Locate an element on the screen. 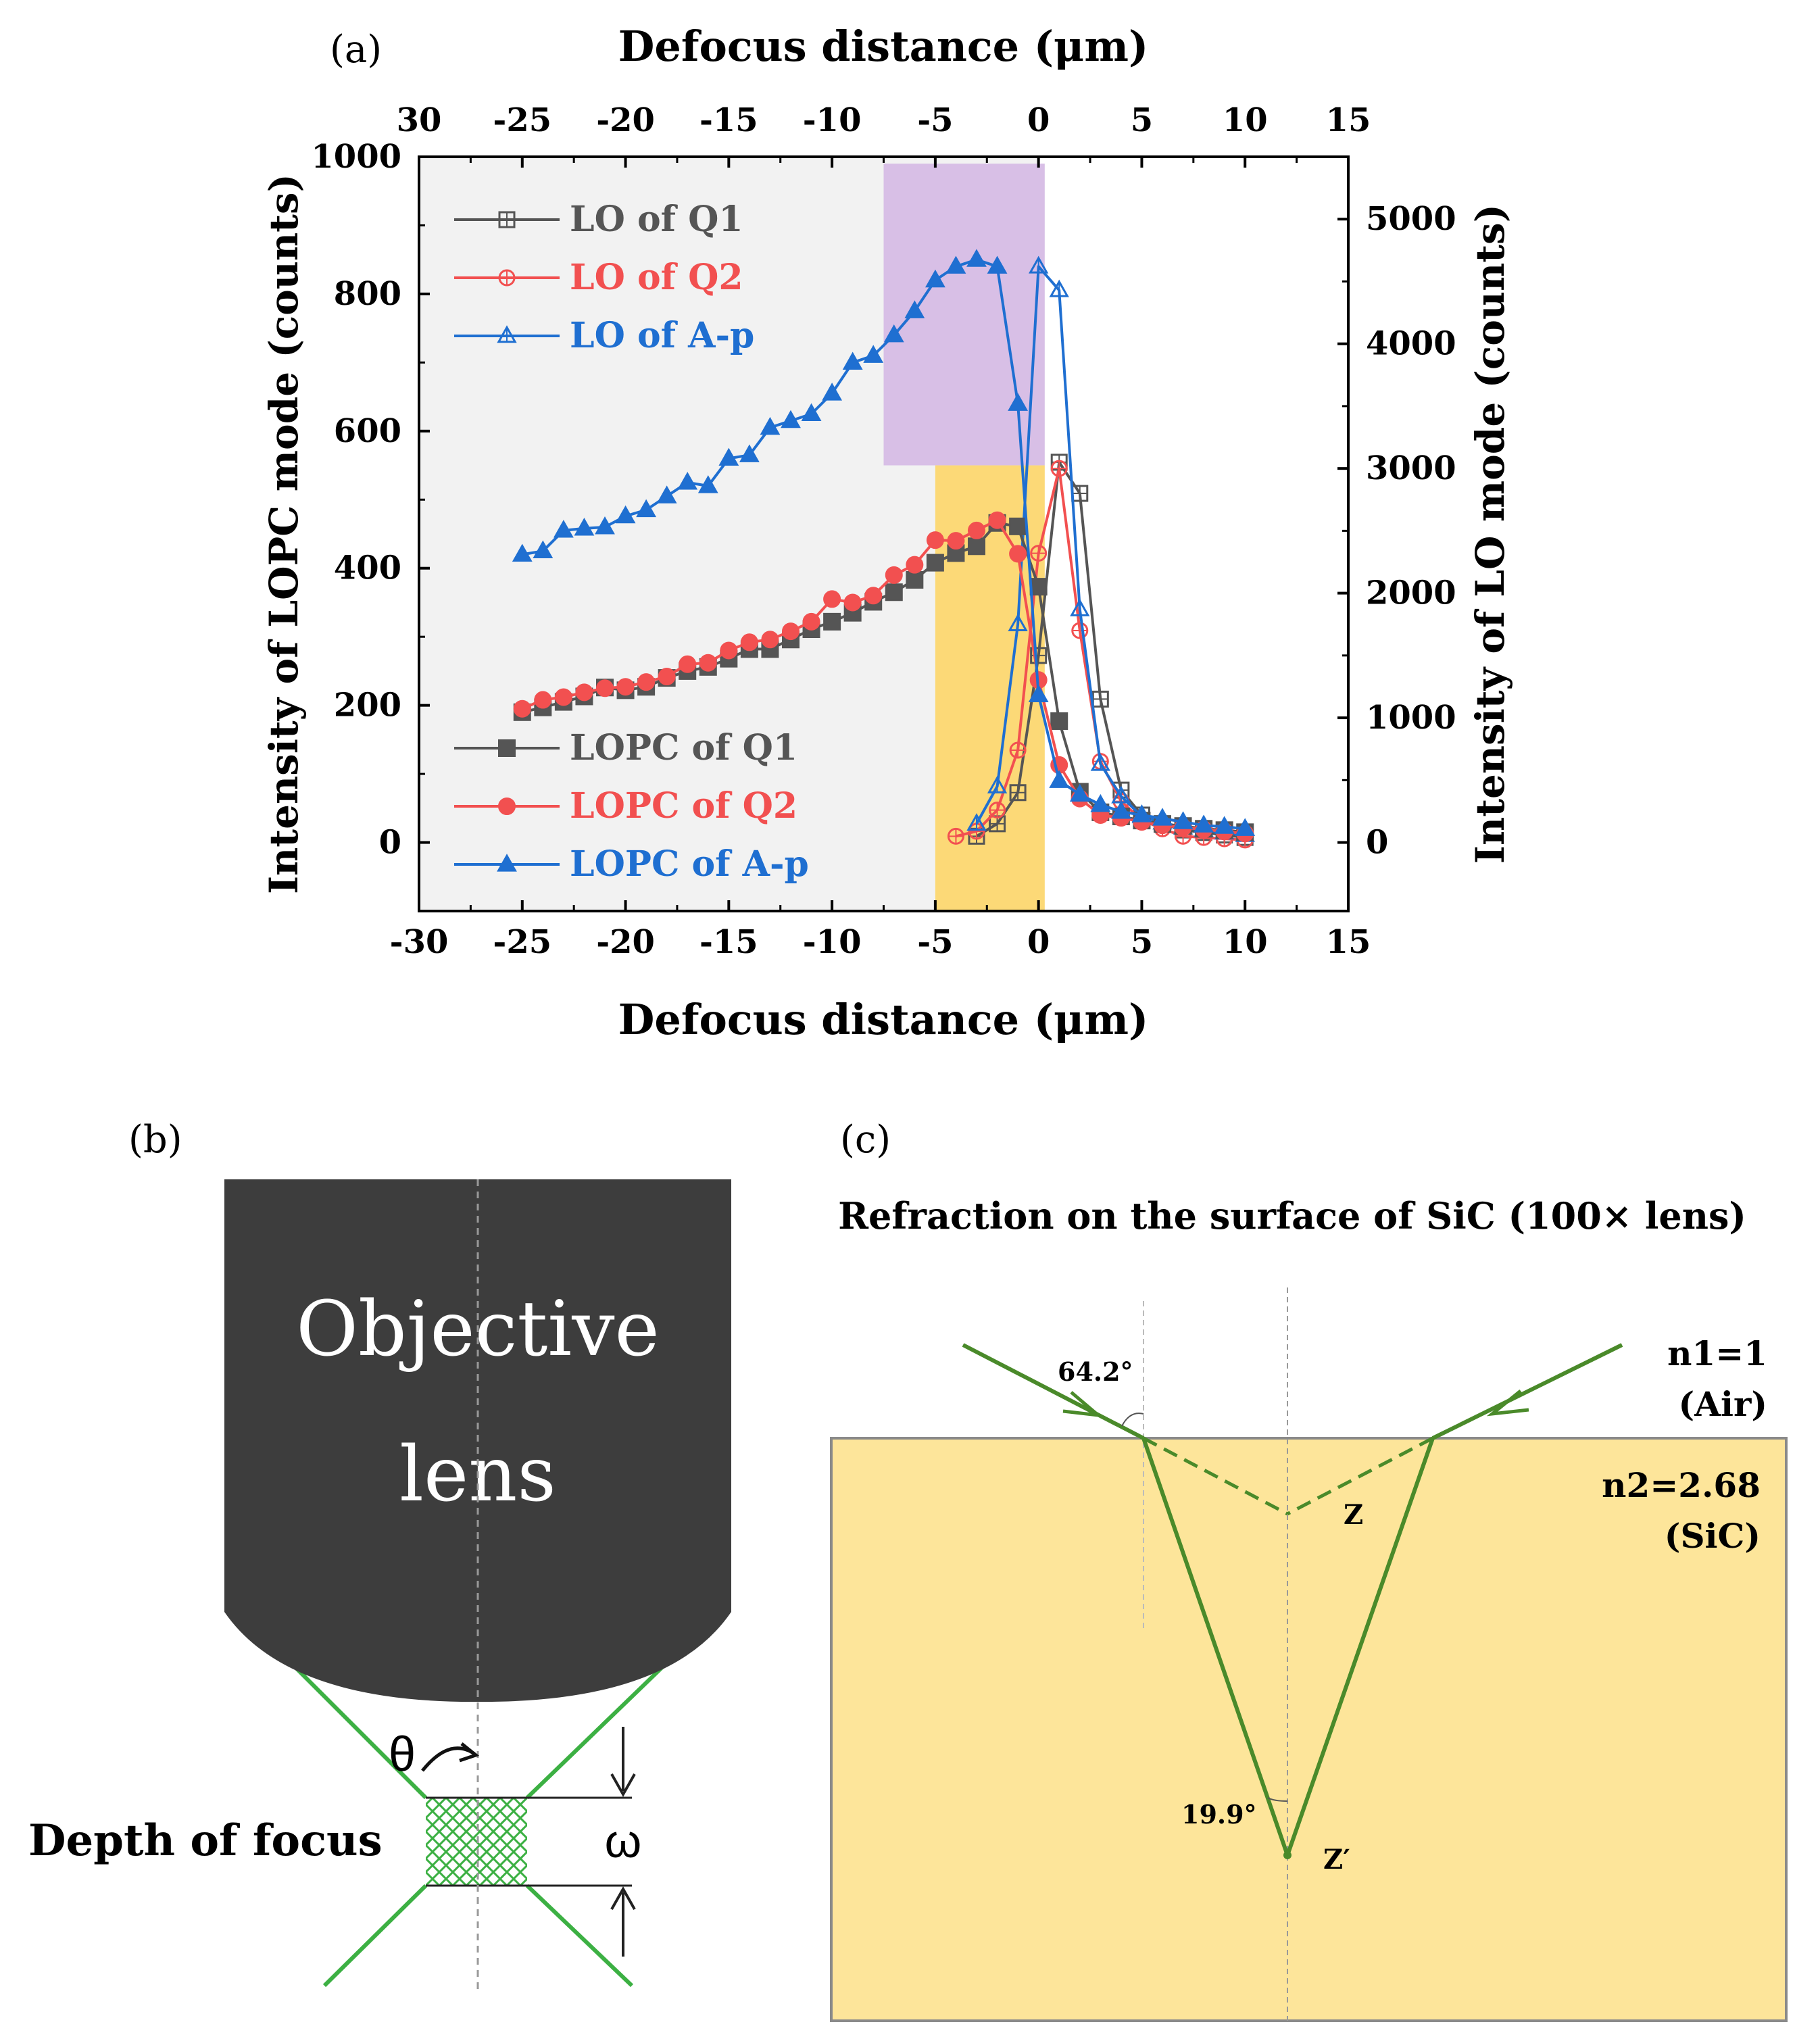 This screenshot has width=1820, height=2037. bottom-axis-title: Defocus distance (μm) is located at coordinates (884, 1019).